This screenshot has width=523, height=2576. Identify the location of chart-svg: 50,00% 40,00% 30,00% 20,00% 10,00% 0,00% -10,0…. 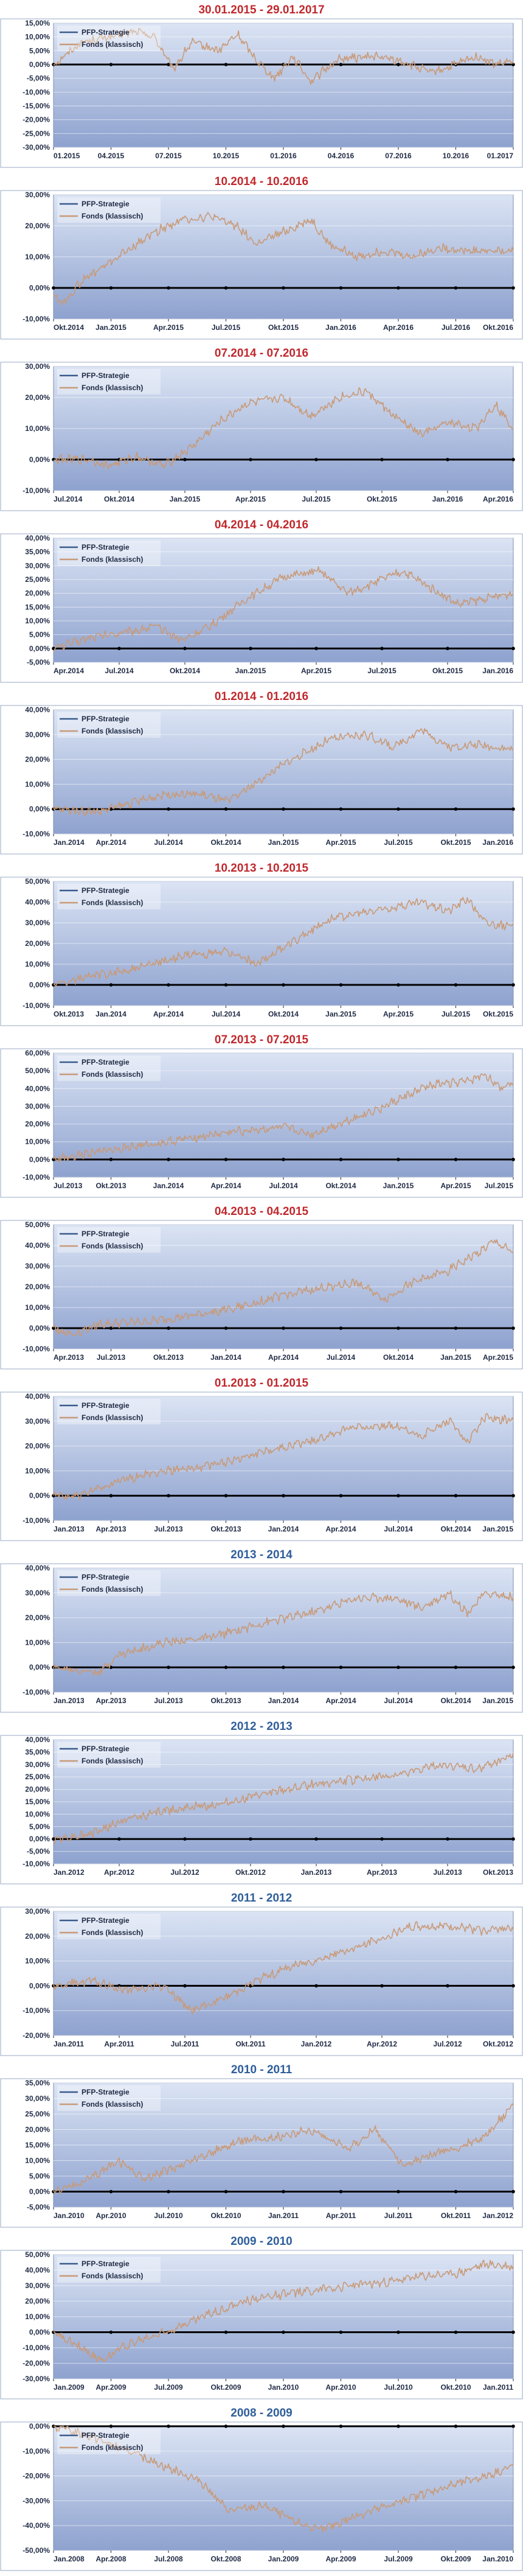
(261, 2324).